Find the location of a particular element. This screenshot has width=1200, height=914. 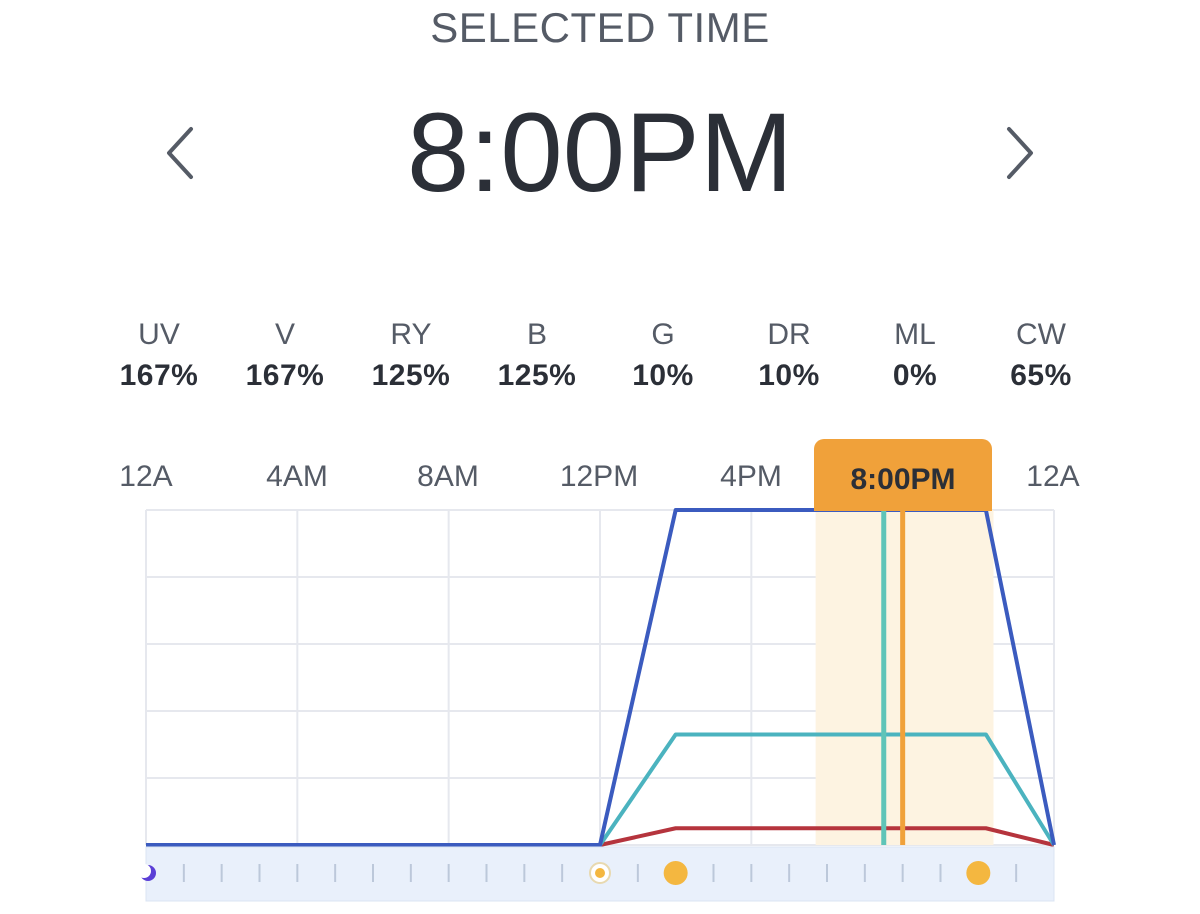

channel-ry: RY 125% is located at coordinates (411, 361).